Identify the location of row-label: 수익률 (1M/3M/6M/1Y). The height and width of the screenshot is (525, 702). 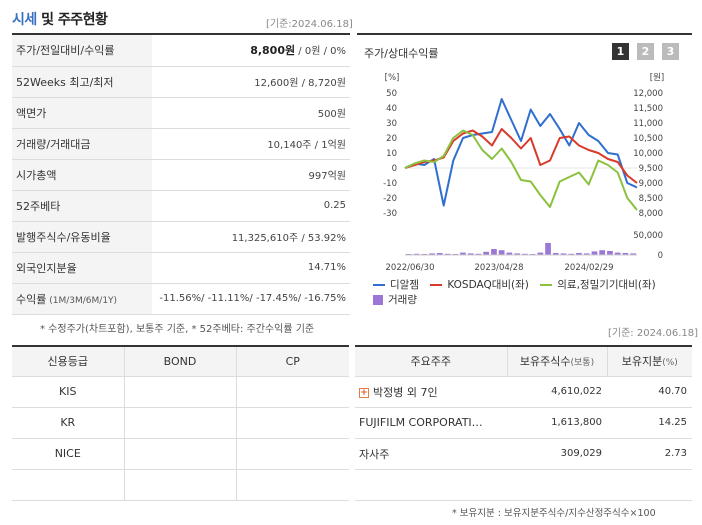
(82, 299).